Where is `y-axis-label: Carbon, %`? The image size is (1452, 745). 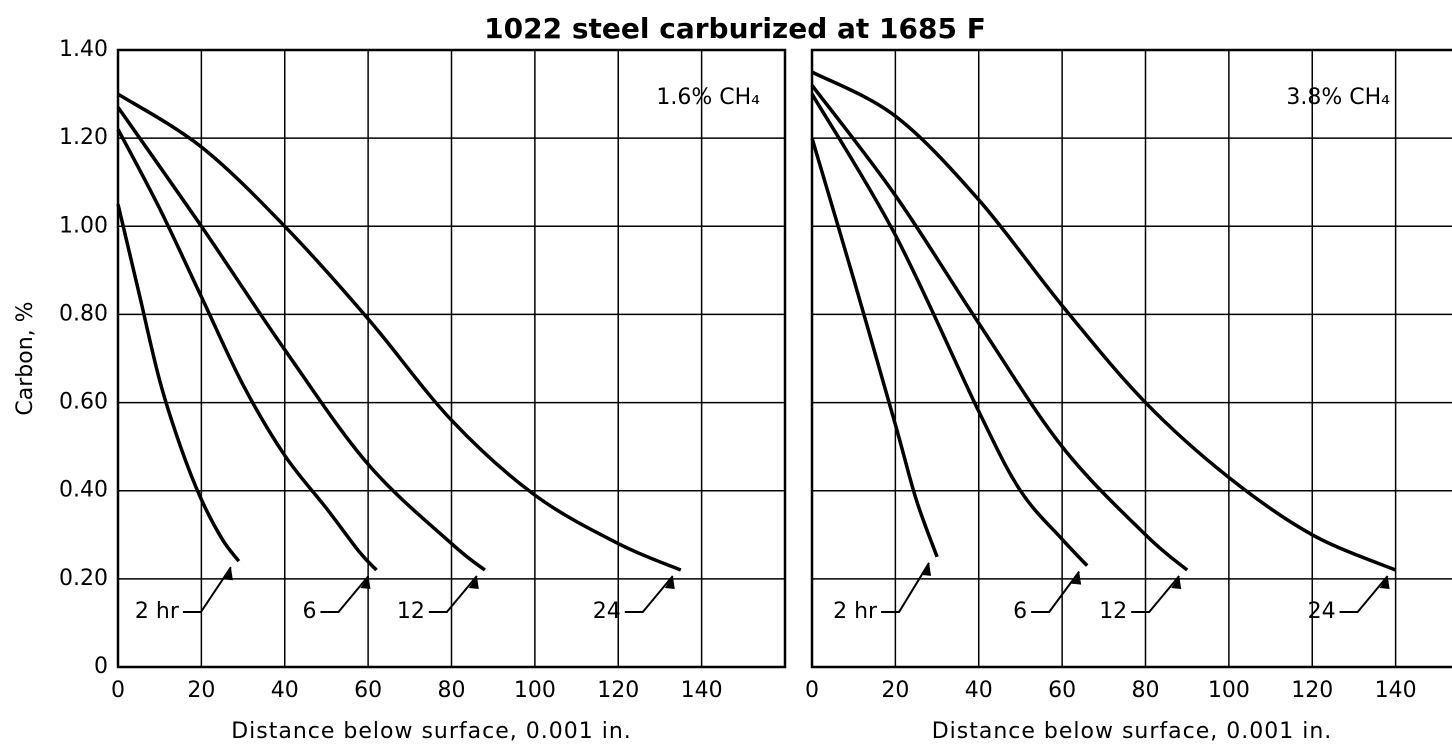
y-axis-label: Carbon, % is located at coordinates (25, 358).